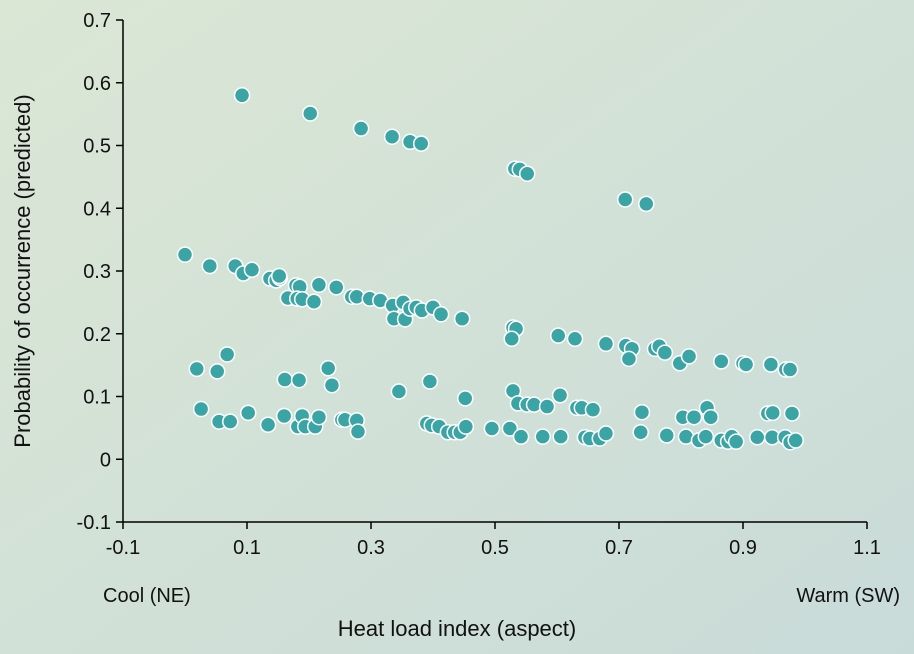 This screenshot has height=654, width=914. Describe the element at coordinates (97, 398) in the screenshot. I see `y-tick-label: 0.1` at that location.